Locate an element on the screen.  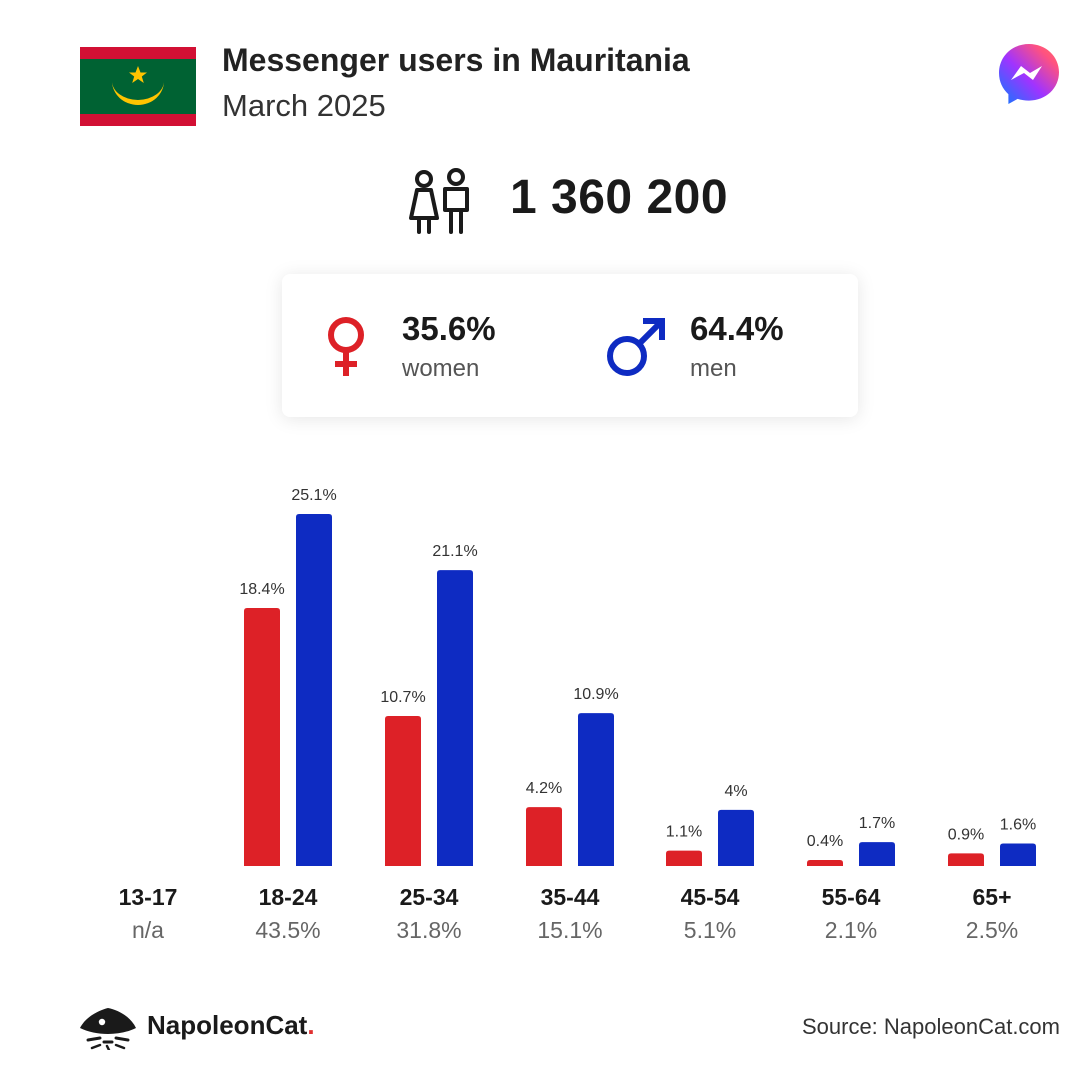
women-label: women is located at coordinates (441, 368).